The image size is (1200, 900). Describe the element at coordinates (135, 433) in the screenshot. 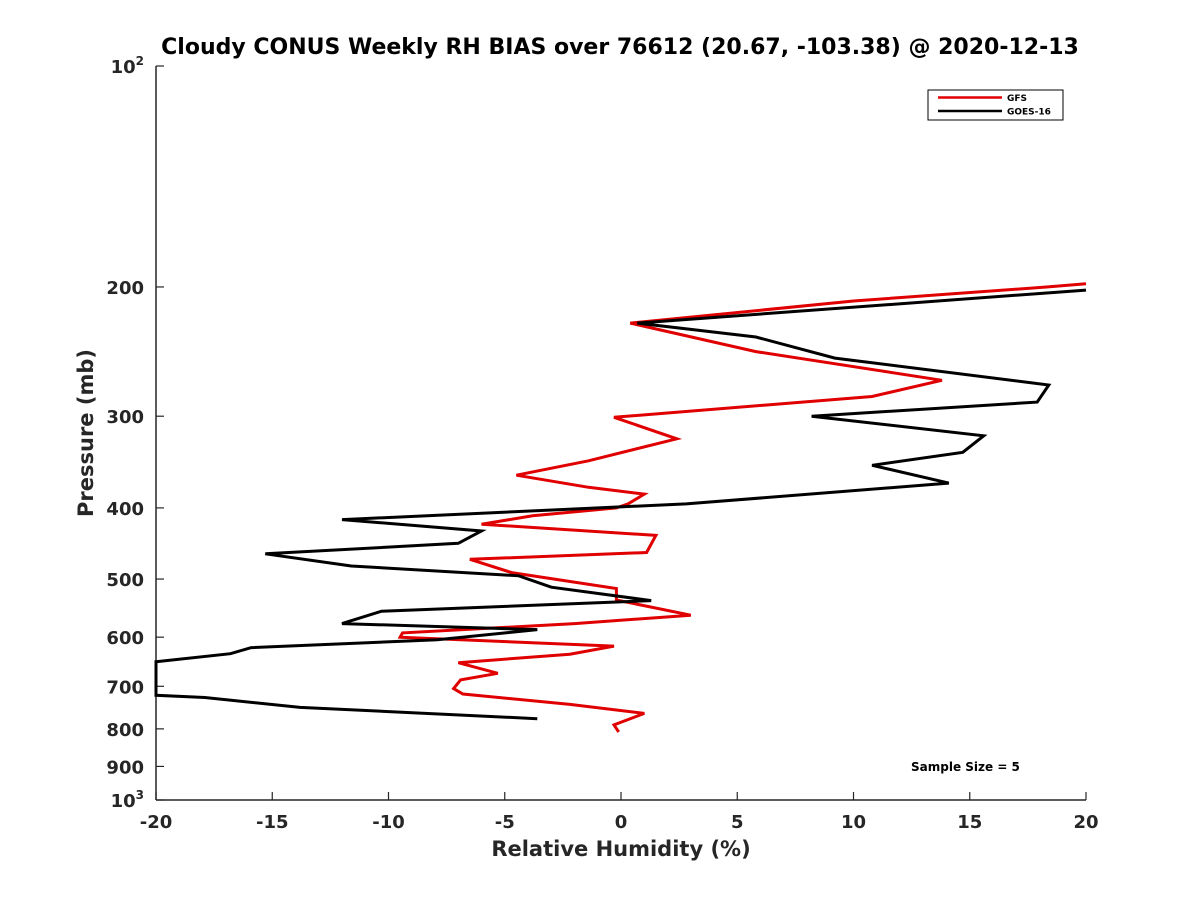

I see `y-ticks: 10² 200 300 400 500 600 700 800 900 10³` at that location.